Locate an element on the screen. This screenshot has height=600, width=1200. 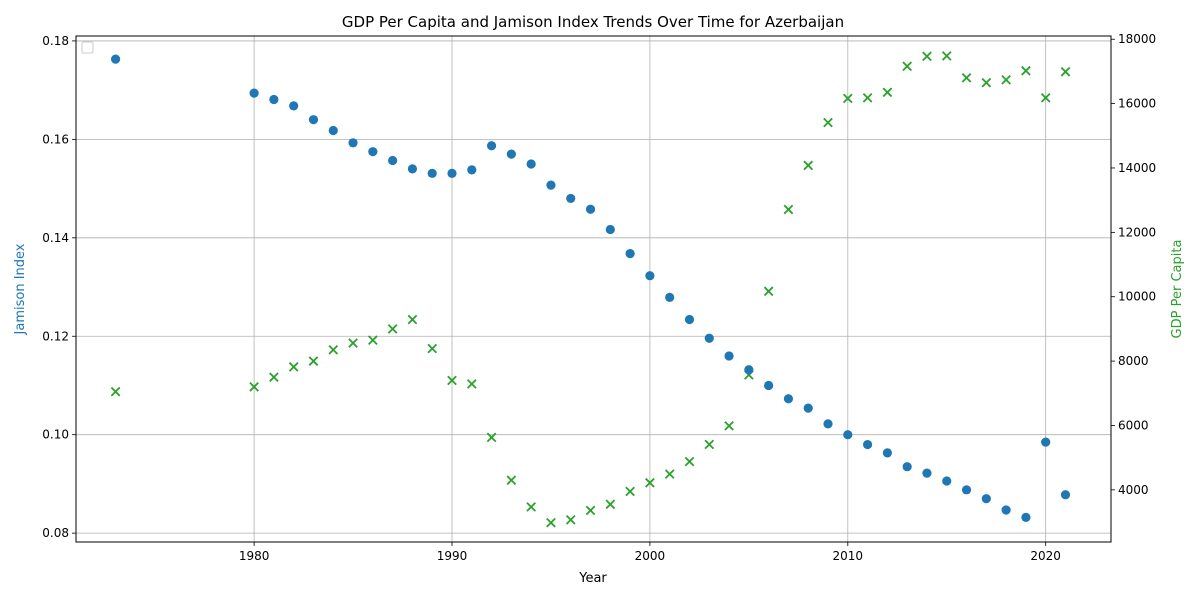
y-right-tick-label: 14000 is located at coordinates (1137, 168).